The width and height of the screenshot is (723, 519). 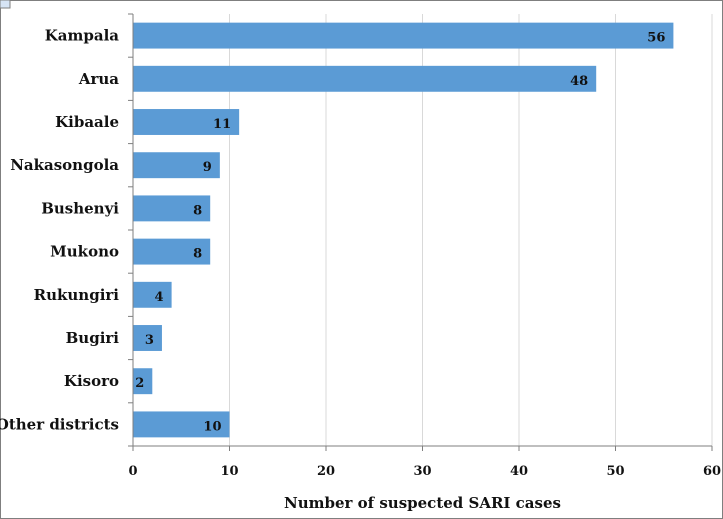 I want to click on frame-corner-mark, so click(x=5, y=4).